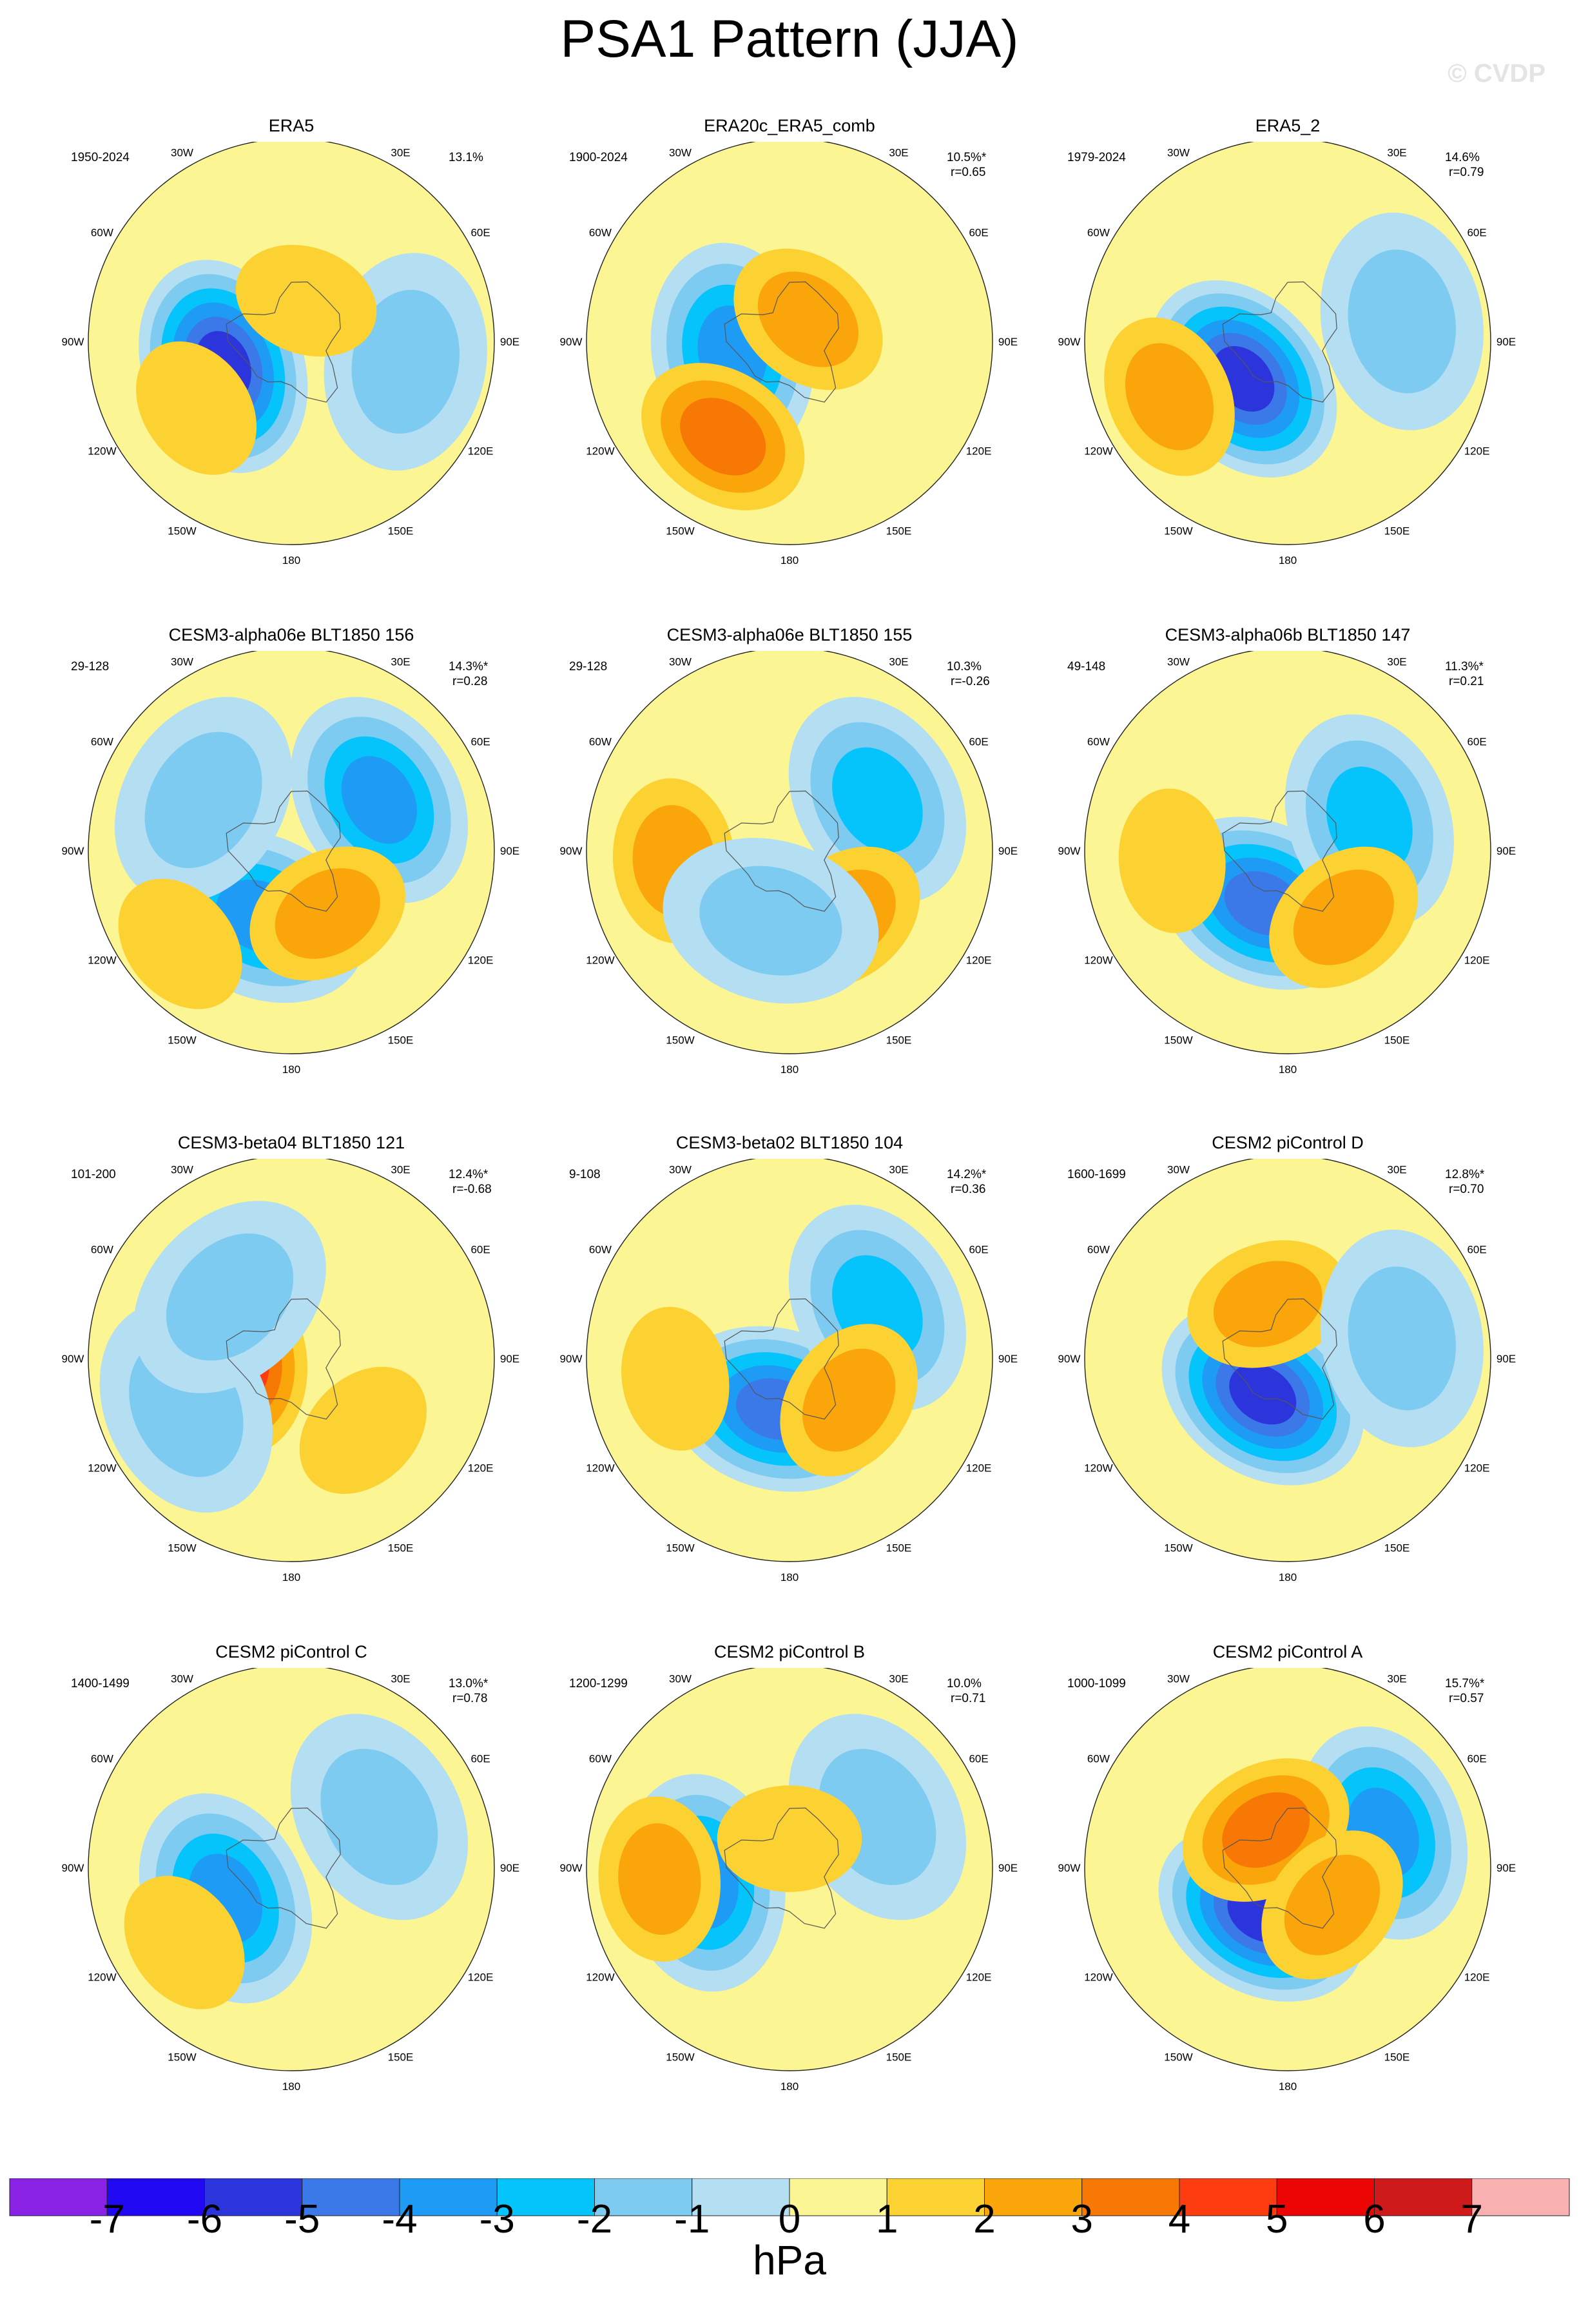 This screenshot has width=1579, height=2324. What do you see at coordinates (1277, 2219) in the screenshot?
I see `colorbar-tick-label: 5` at bounding box center [1277, 2219].